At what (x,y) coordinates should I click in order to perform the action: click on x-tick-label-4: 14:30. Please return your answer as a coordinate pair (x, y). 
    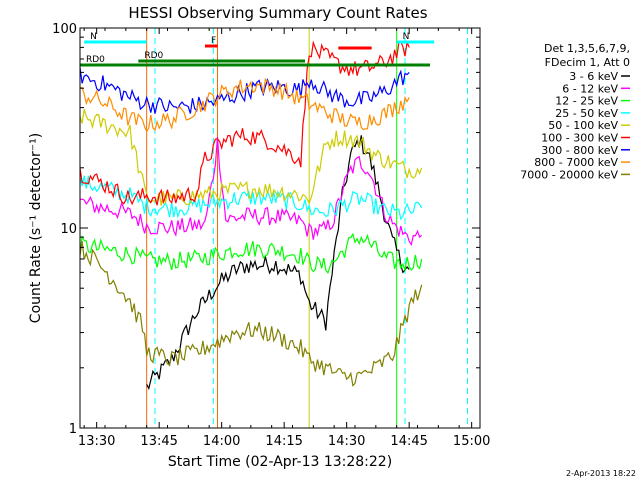
    Looking at the image, I should click on (346, 441).